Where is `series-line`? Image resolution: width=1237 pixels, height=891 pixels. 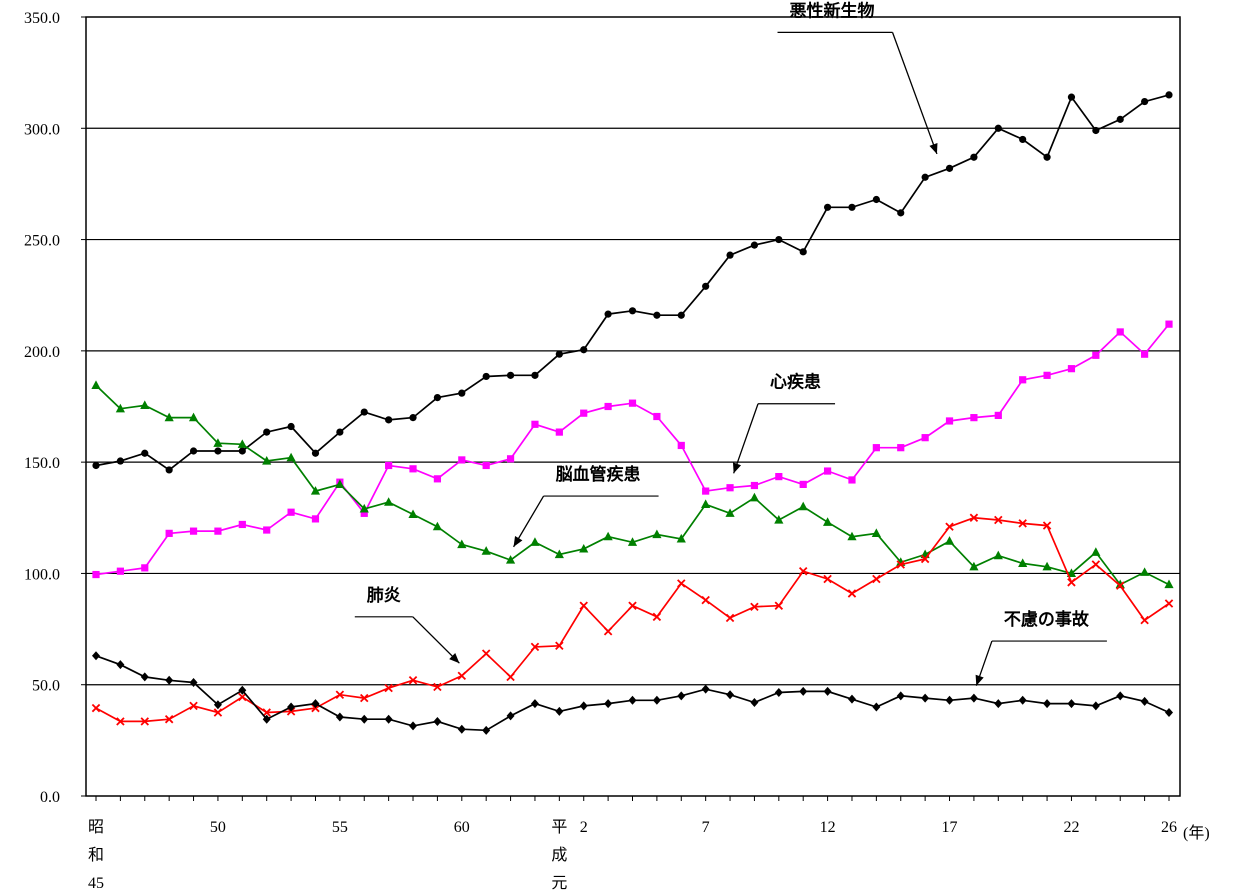 series-line is located at coordinates (632, 693).